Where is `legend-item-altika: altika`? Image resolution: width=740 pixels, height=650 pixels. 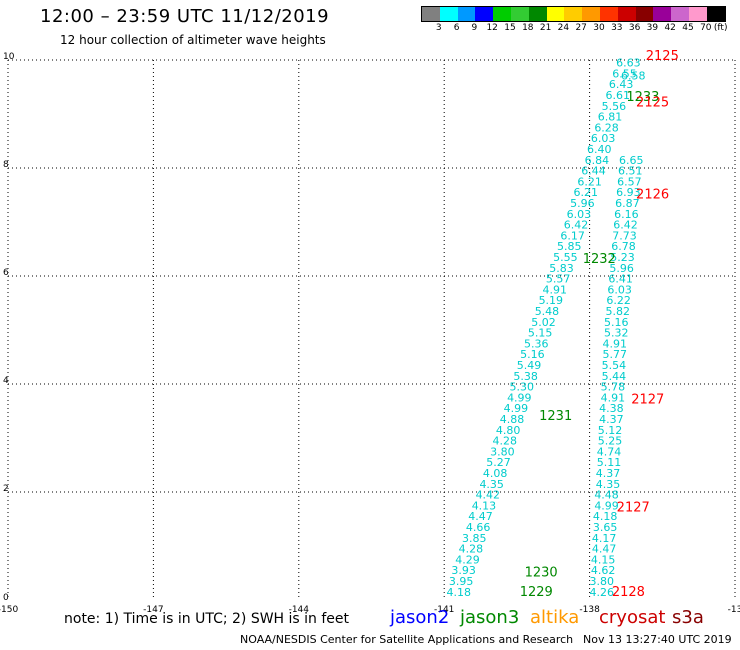
legend-item-altika: altika is located at coordinates (555, 617).